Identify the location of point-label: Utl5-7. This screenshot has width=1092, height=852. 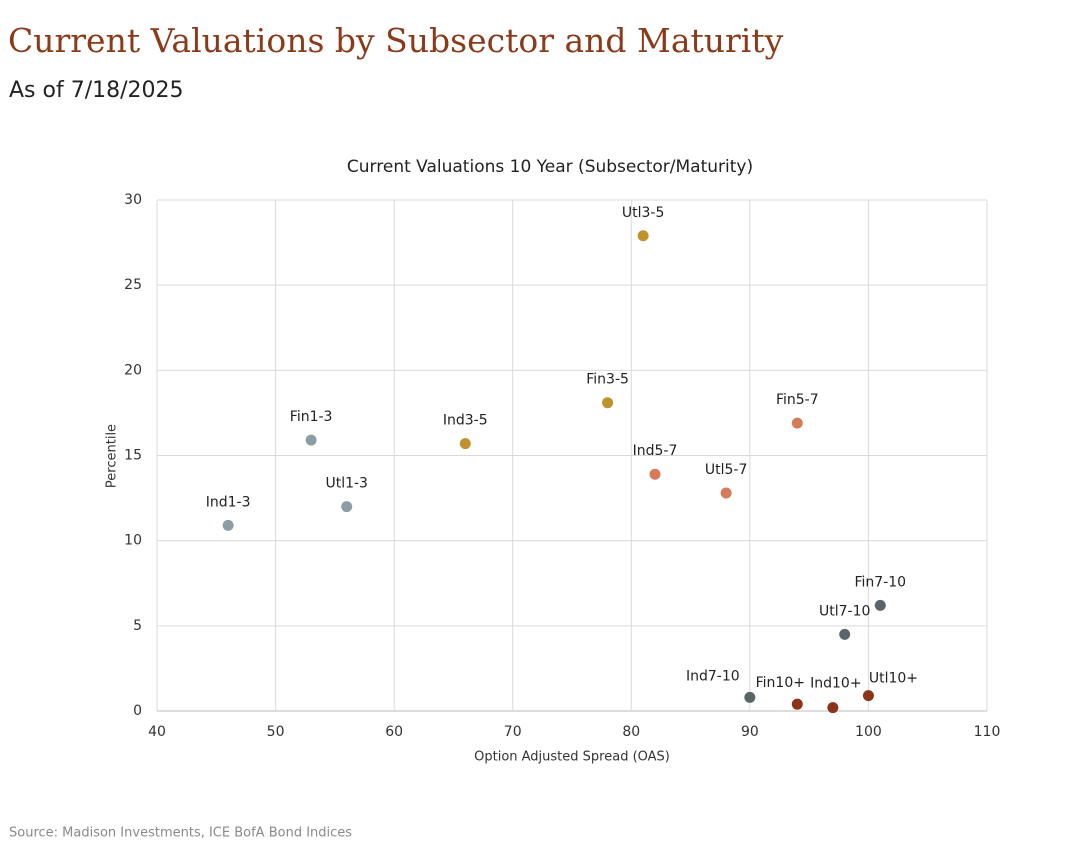
(726, 470).